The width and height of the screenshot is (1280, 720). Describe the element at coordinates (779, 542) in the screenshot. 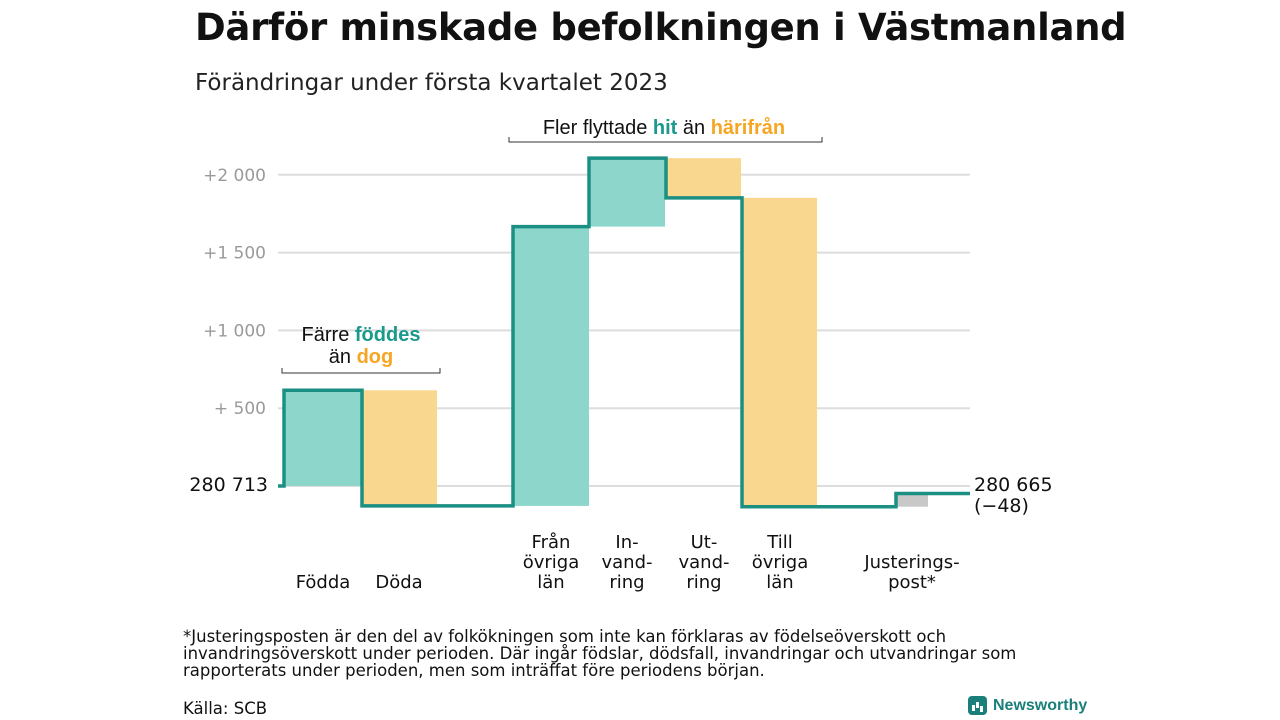

I see `x-category-label: Till` at that location.